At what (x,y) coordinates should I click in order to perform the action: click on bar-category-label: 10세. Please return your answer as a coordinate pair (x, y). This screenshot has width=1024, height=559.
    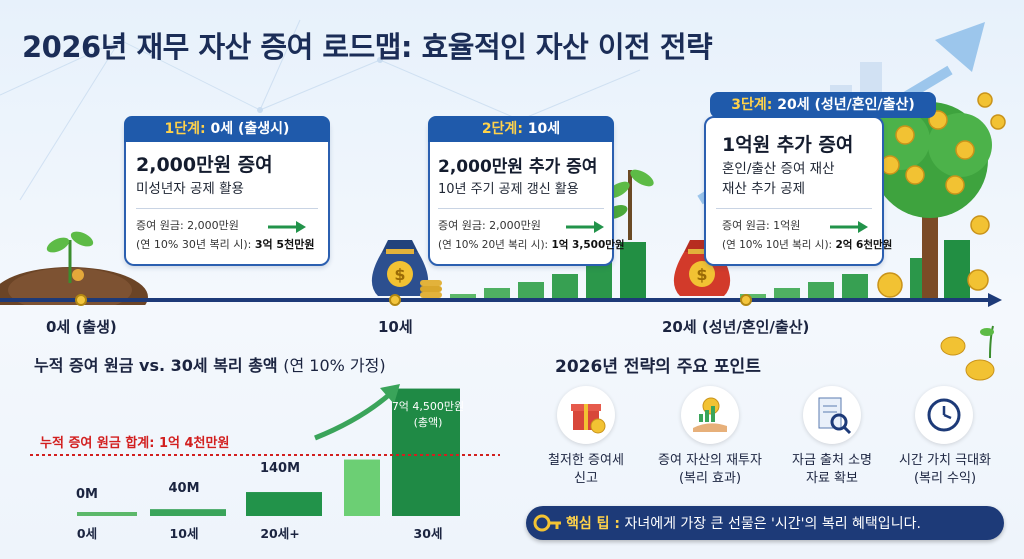
    Looking at the image, I should click on (184, 533).